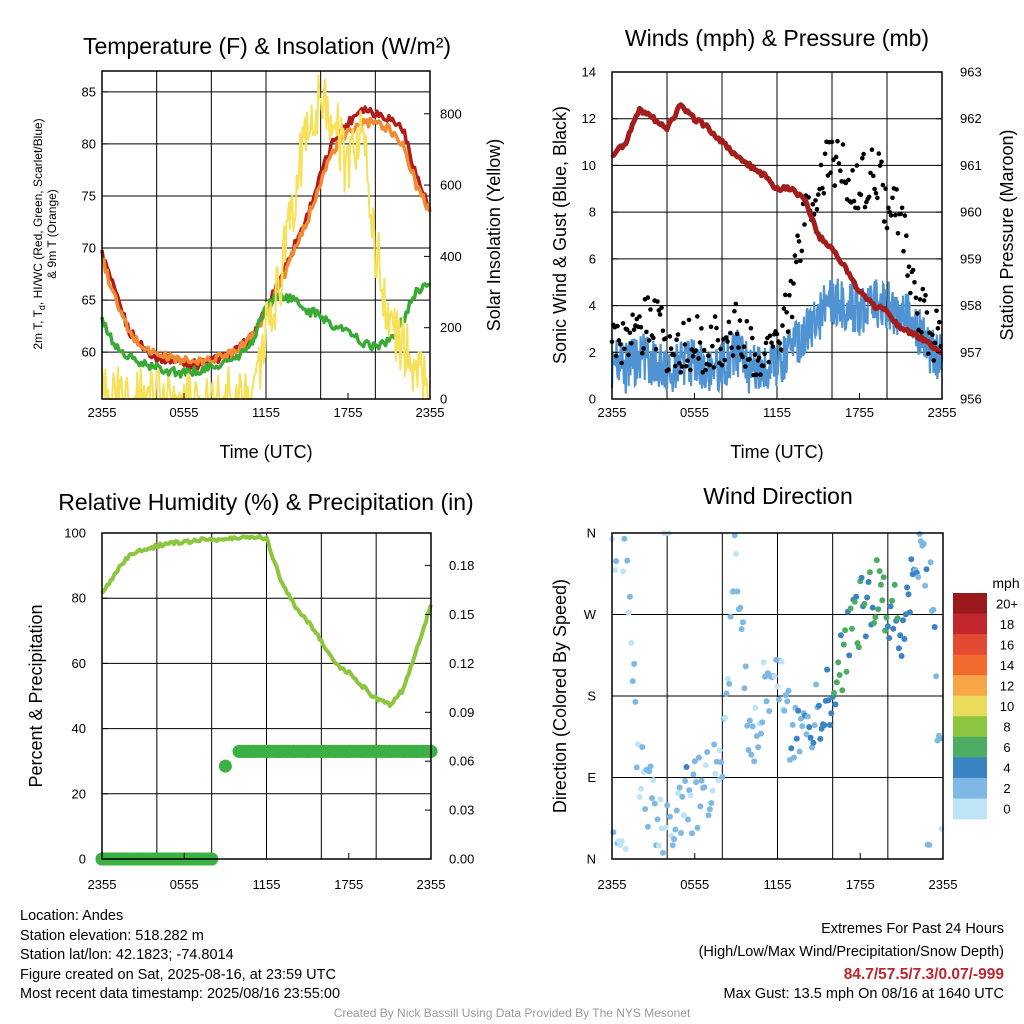  Describe the element at coordinates (912, 929) in the screenshot. I see `extremes-heading: Extremes For Past 24 Hours` at that location.